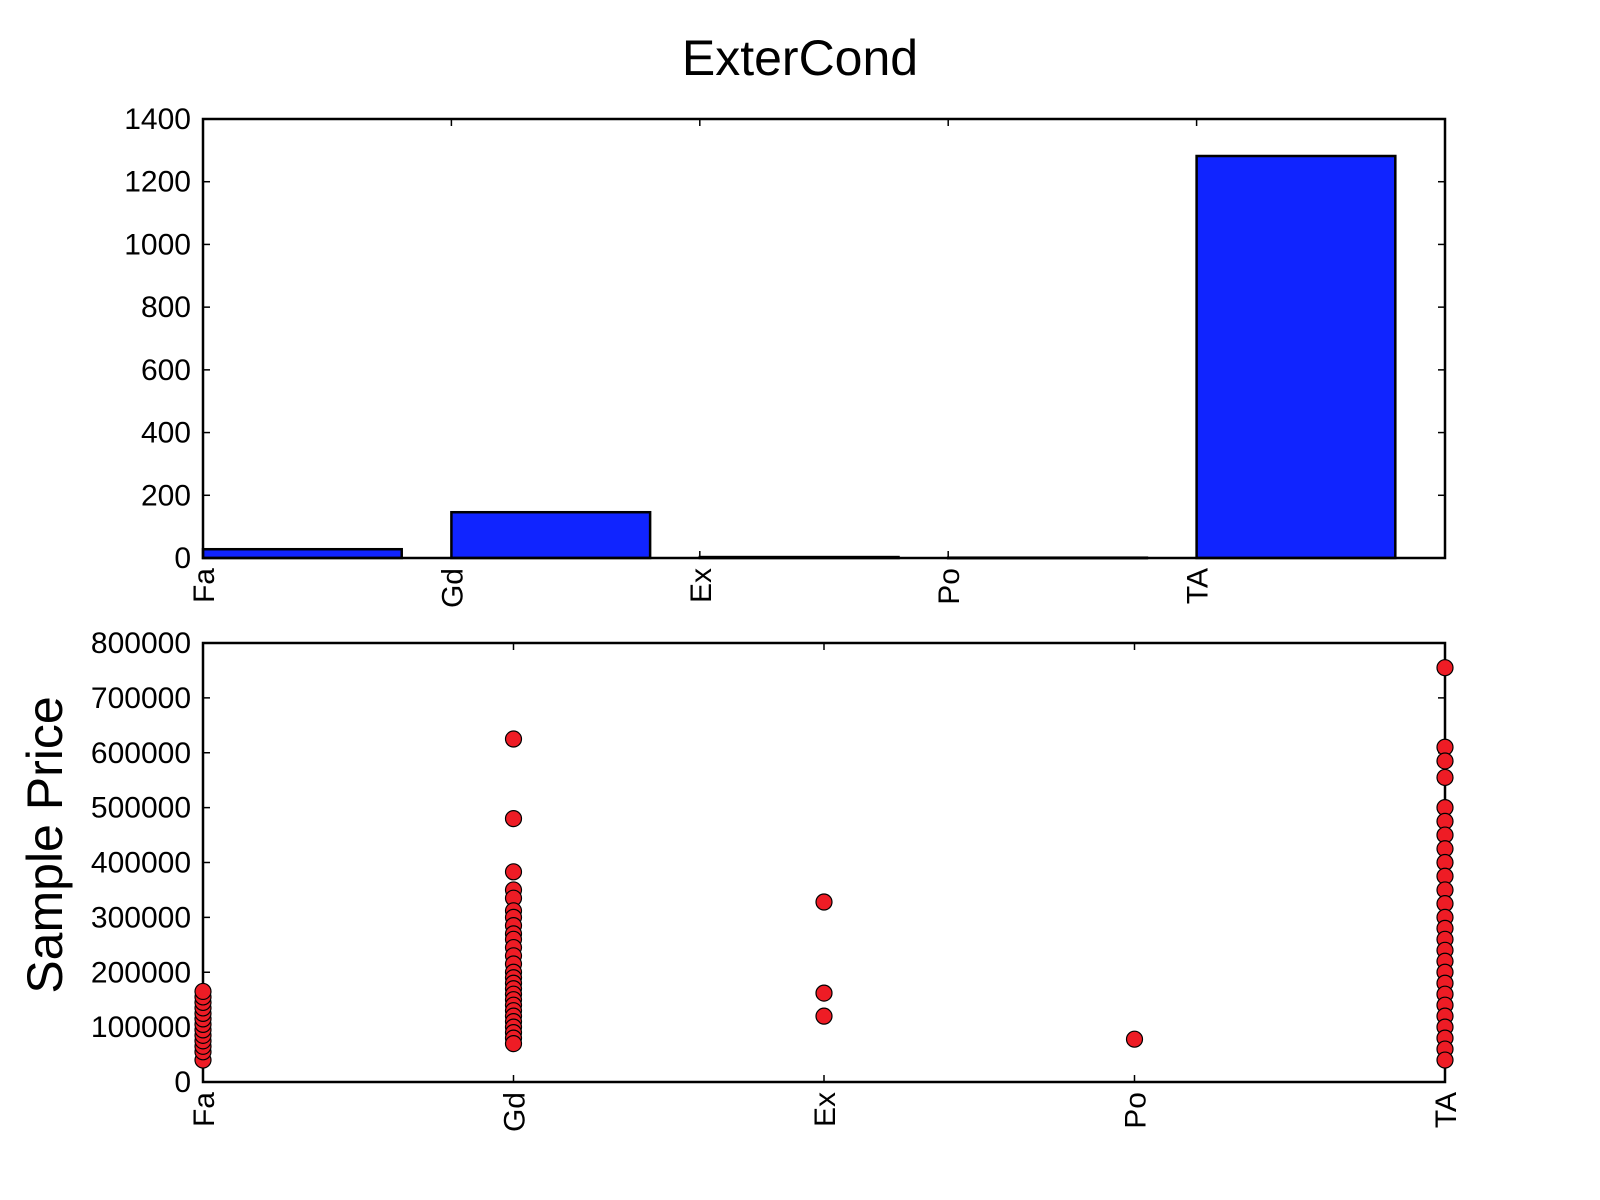 The height and width of the screenshot is (1200, 1600). Describe the element at coordinates (182, 558) in the screenshot. I see `bar-ytick-label: 0` at that location.